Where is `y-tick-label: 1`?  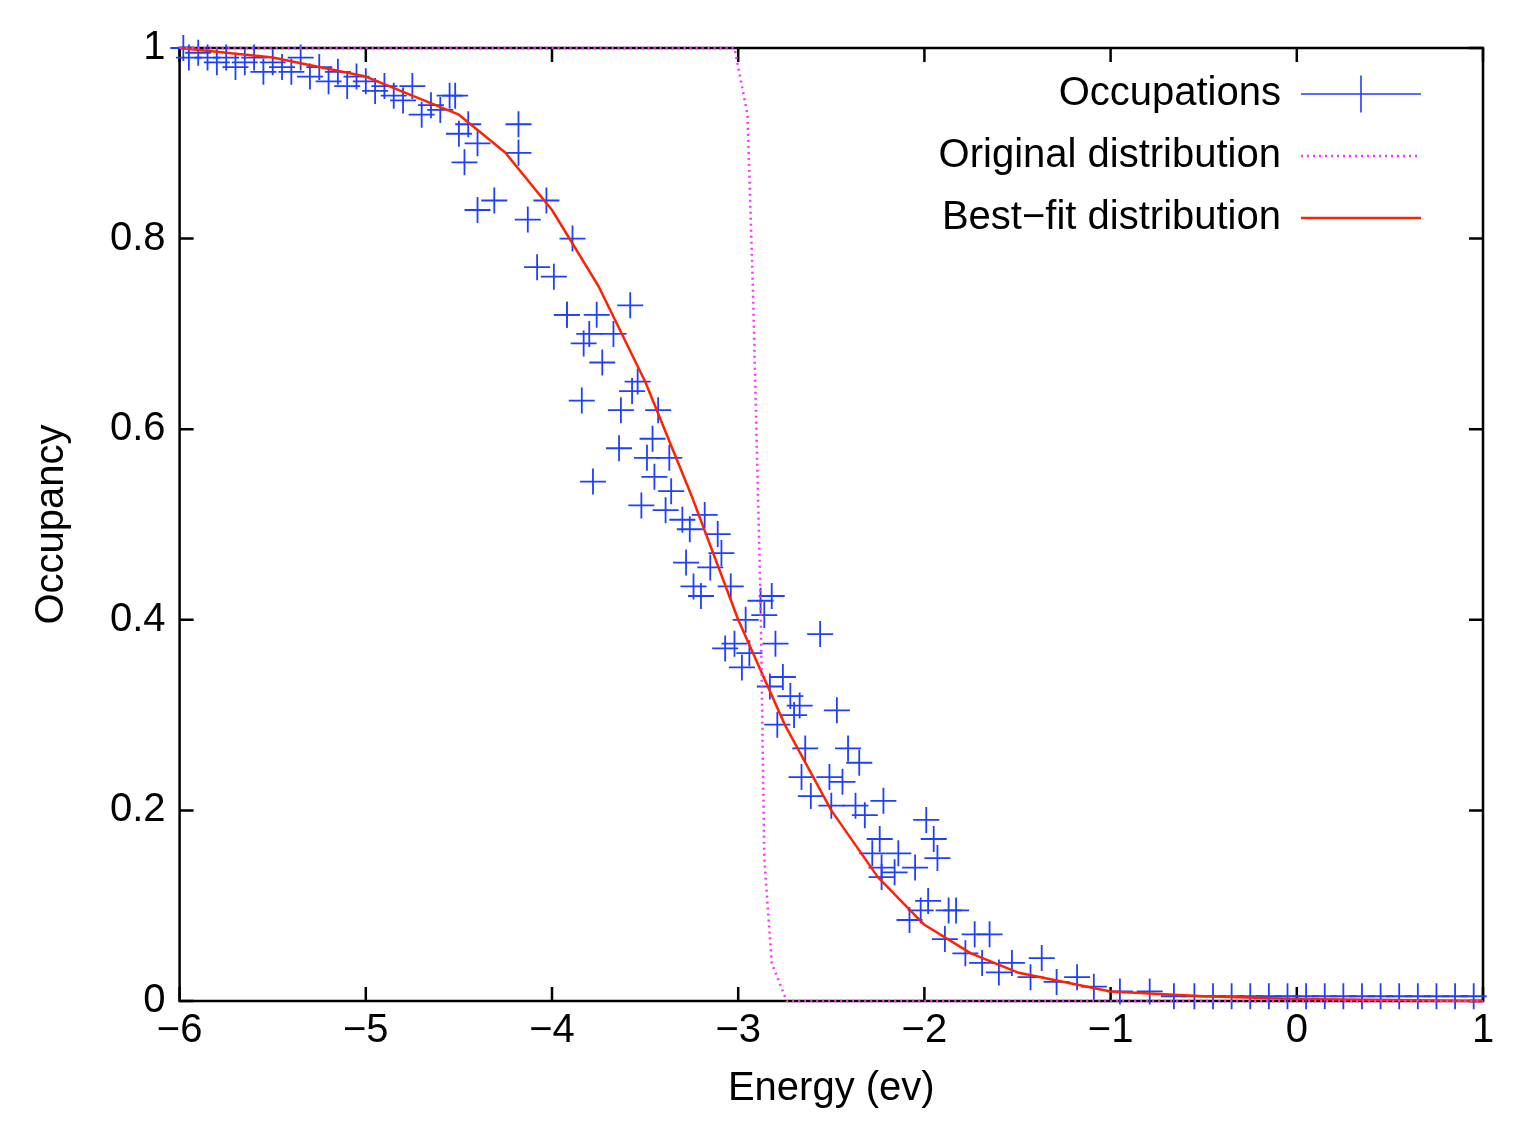
y-tick-label: 1 is located at coordinates (154, 45).